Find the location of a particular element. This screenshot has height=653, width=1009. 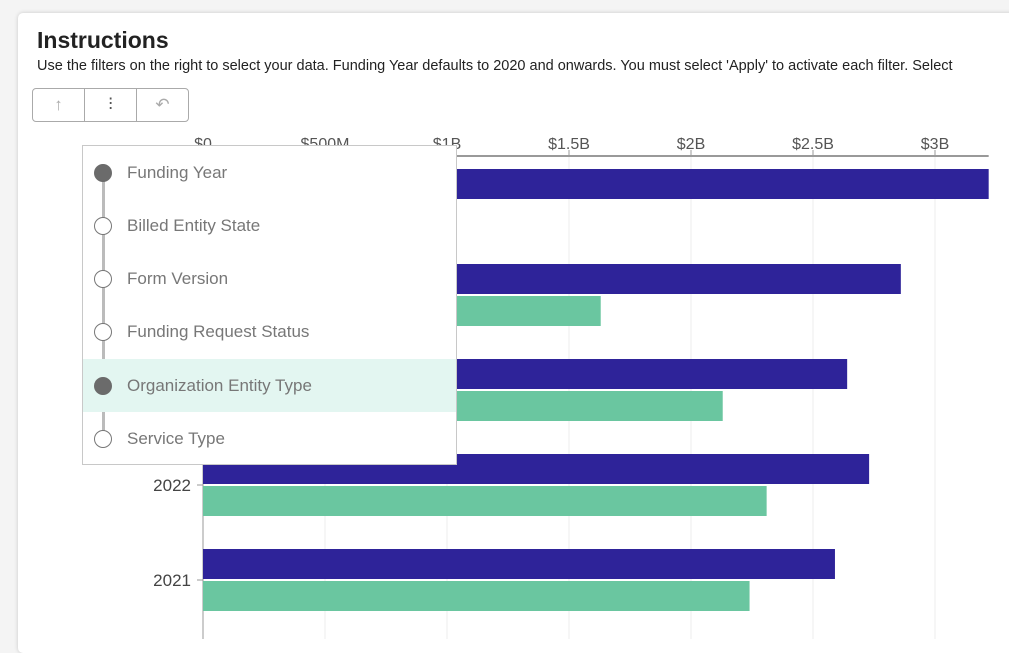

filter-item-label: Service Type is located at coordinates (176, 438).